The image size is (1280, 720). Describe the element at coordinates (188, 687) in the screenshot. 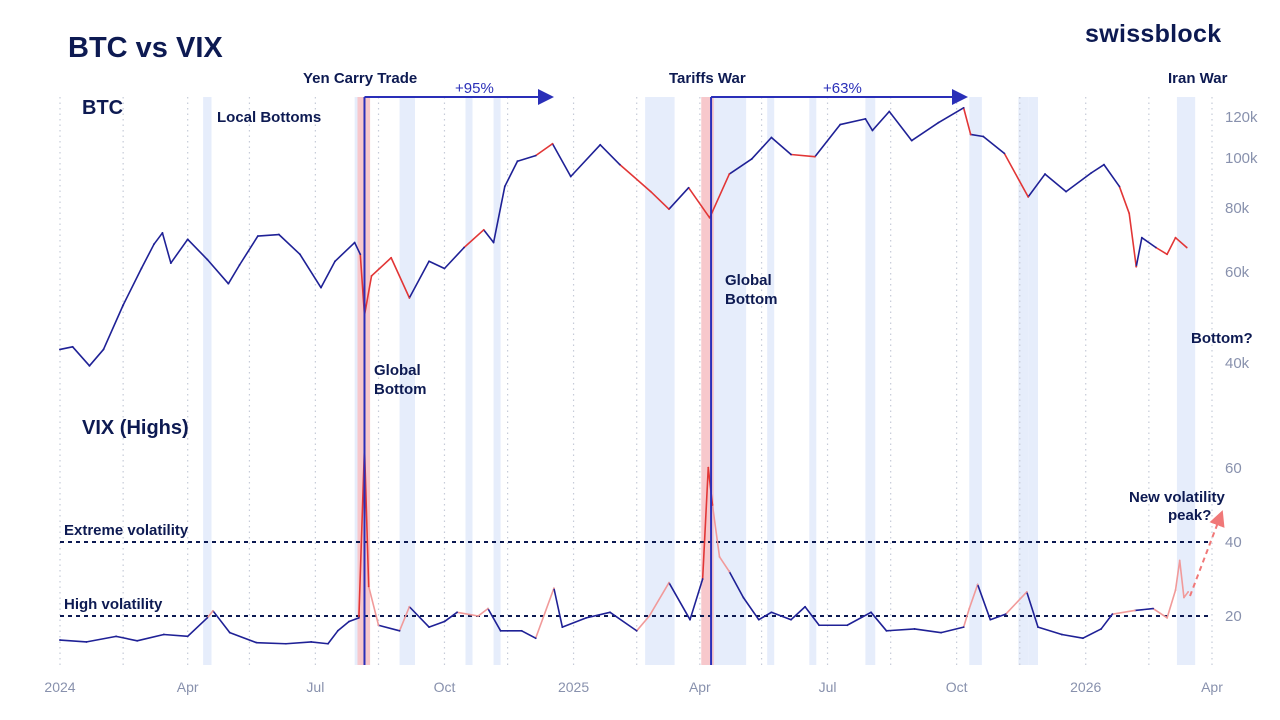

I see `x-tick-label: Apr` at that location.